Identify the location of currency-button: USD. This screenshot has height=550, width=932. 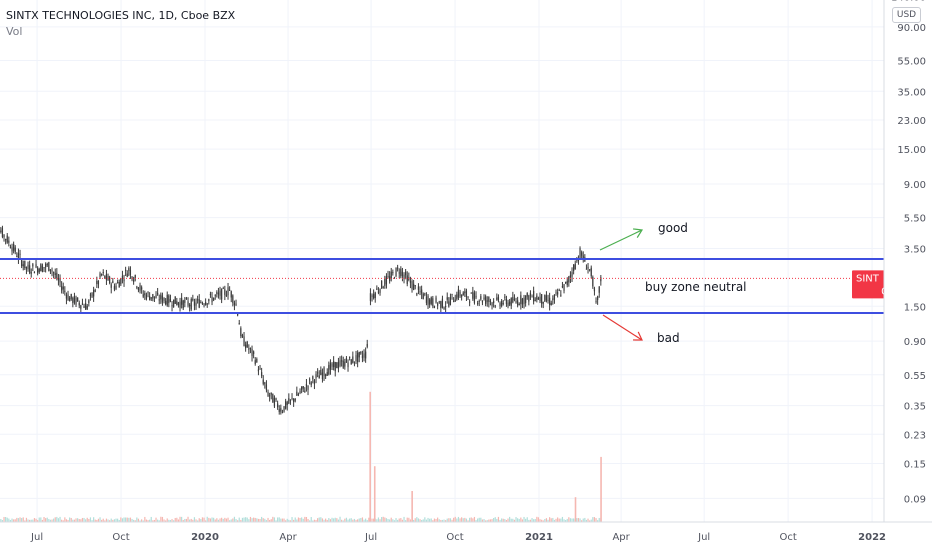
(906, 15).